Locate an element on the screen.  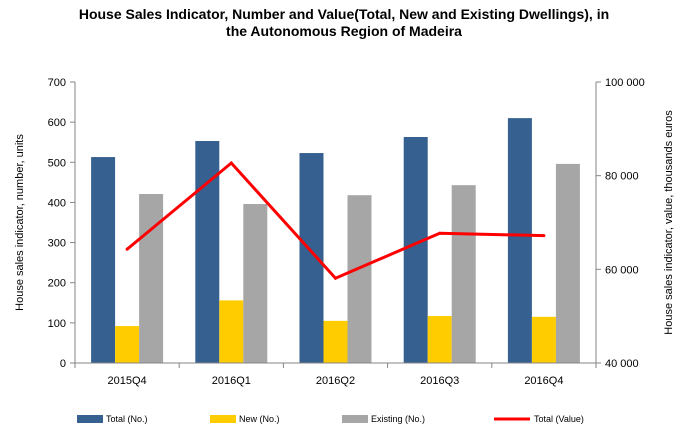
bar-total-no-2016Q4 is located at coordinates (519, 240).